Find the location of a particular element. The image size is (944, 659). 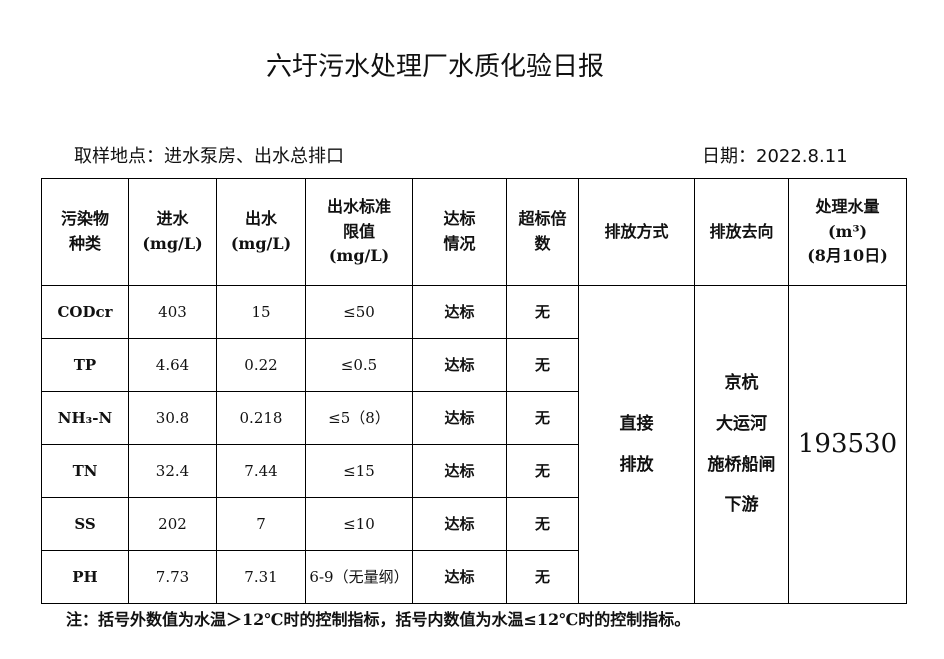

cell-influent: 32.4 is located at coordinates (172, 471).